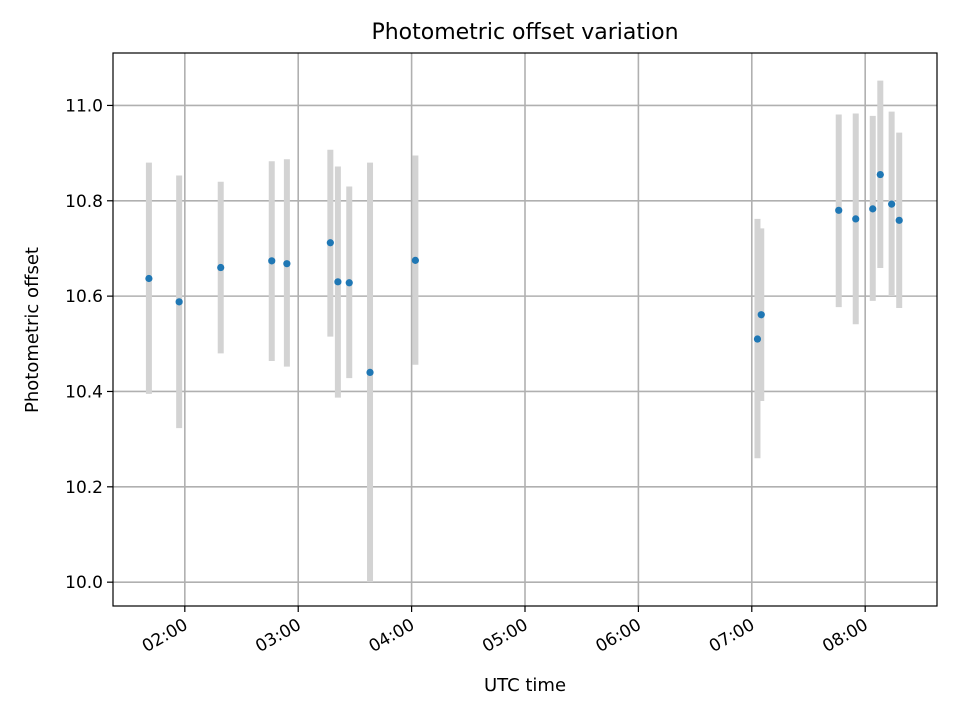 The image size is (960, 720). Describe the element at coordinates (89, 344) in the screenshot. I see `y-axis-ticks: 10.0 10.2 10.4 10.6 10.8 11.0` at that location.